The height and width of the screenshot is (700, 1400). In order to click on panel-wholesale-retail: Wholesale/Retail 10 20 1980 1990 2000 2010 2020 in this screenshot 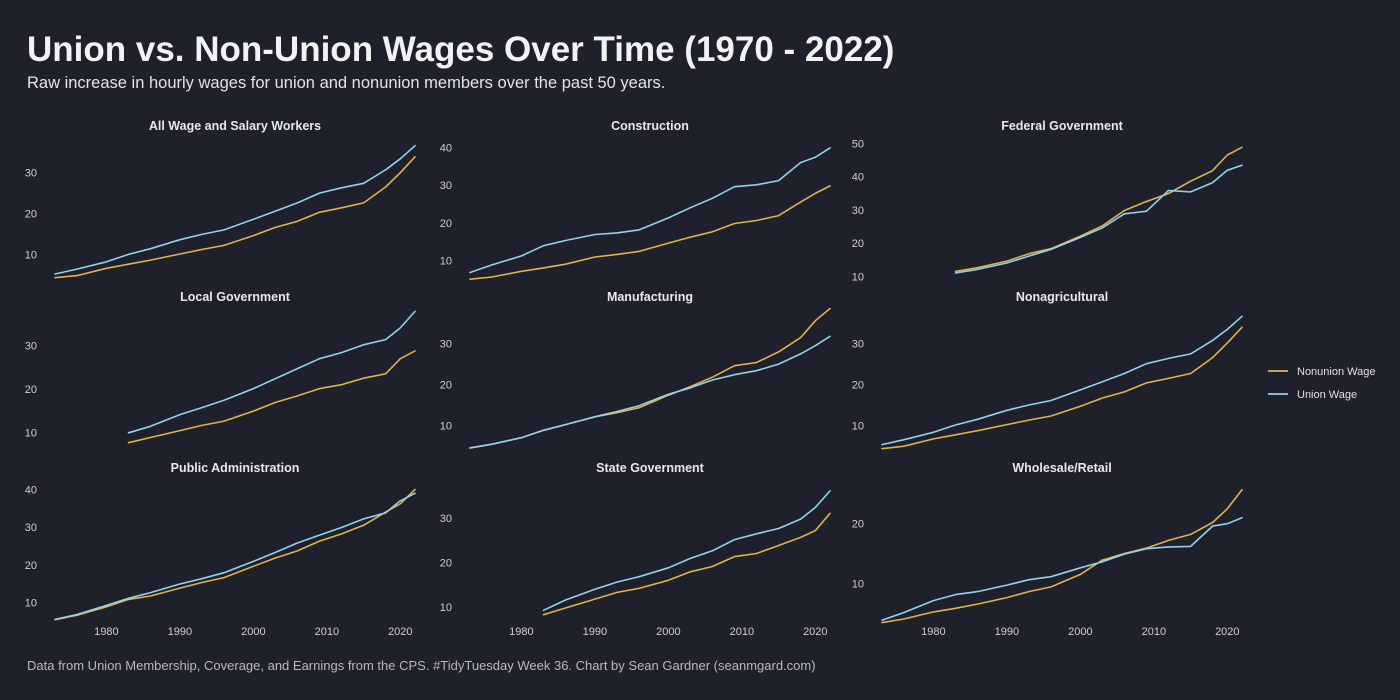, I will do `click(1047, 549)`.